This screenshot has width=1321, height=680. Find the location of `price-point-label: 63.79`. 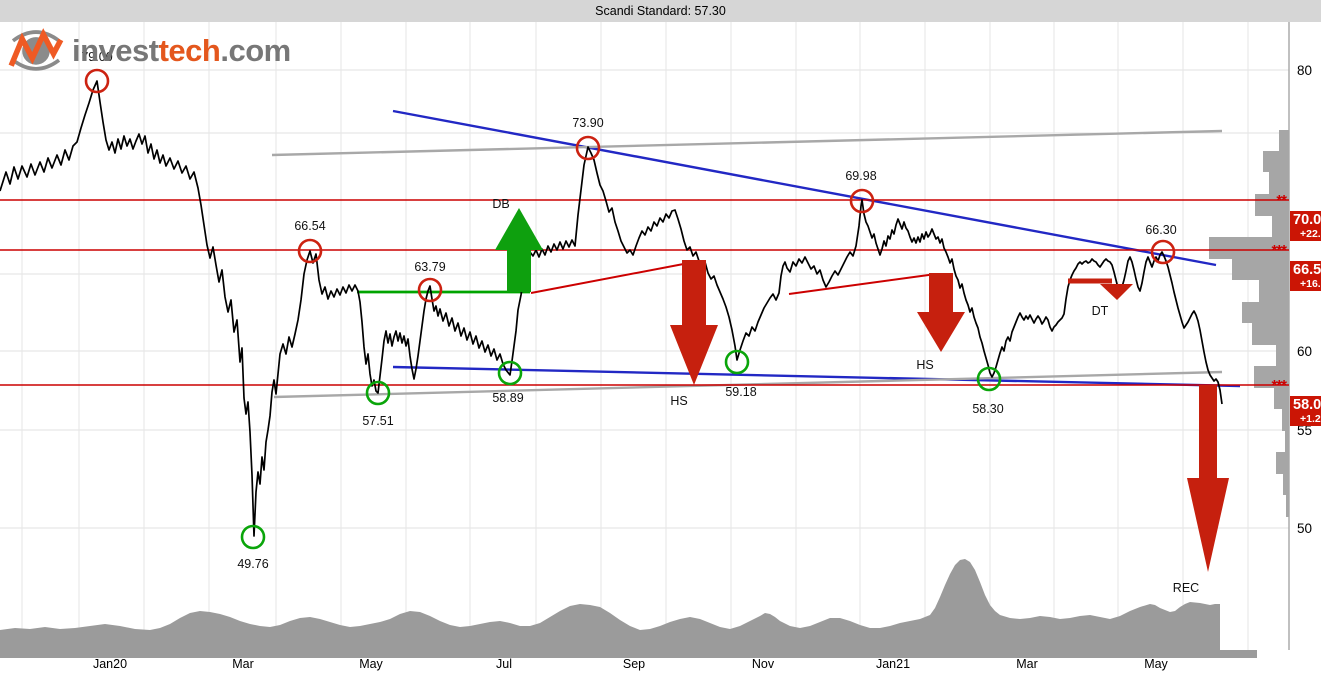

price-point-label: 63.79 is located at coordinates (429, 267).